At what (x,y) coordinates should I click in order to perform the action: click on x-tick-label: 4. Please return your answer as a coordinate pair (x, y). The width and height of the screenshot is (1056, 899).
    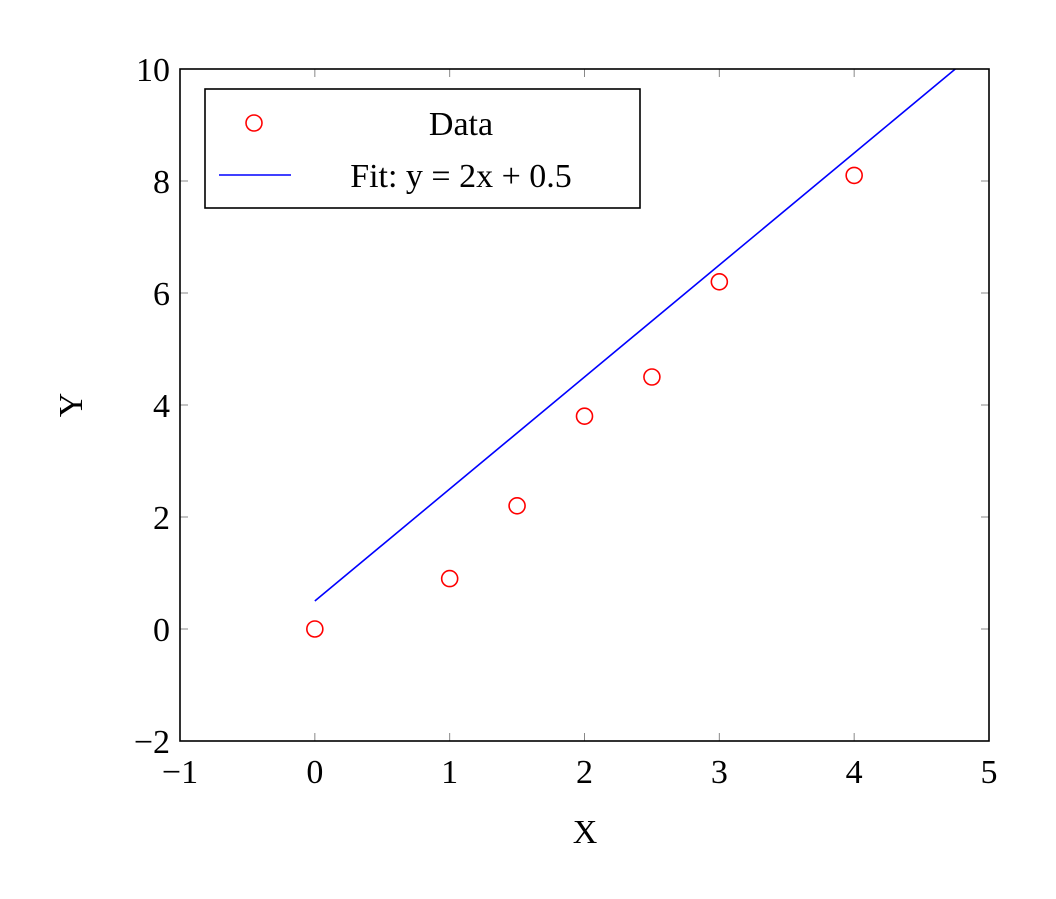
    Looking at the image, I should click on (854, 772).